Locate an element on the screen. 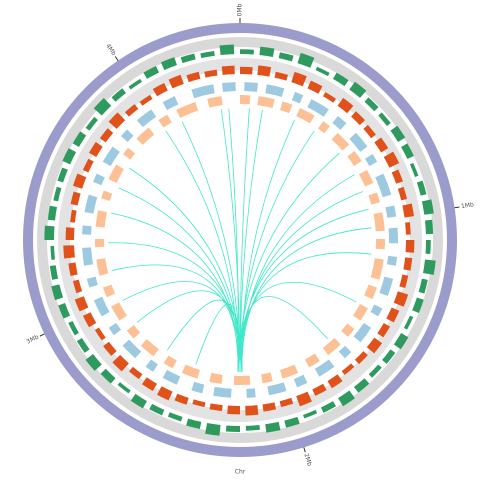  tick-label: 3Mb is located at coordinates (32, 340).